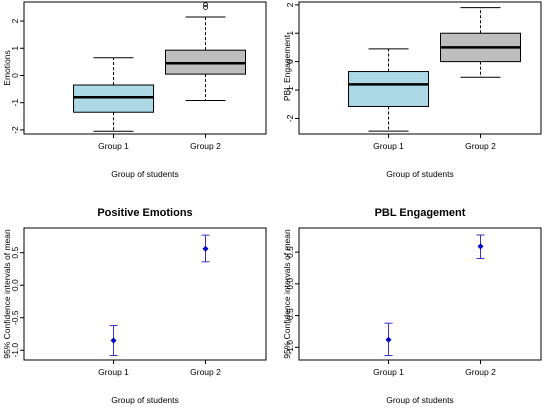 Image resolution: width=550 pixels, height=411 pixels. I want to click on chart-title: PBL Engagement, so click(420, 213).